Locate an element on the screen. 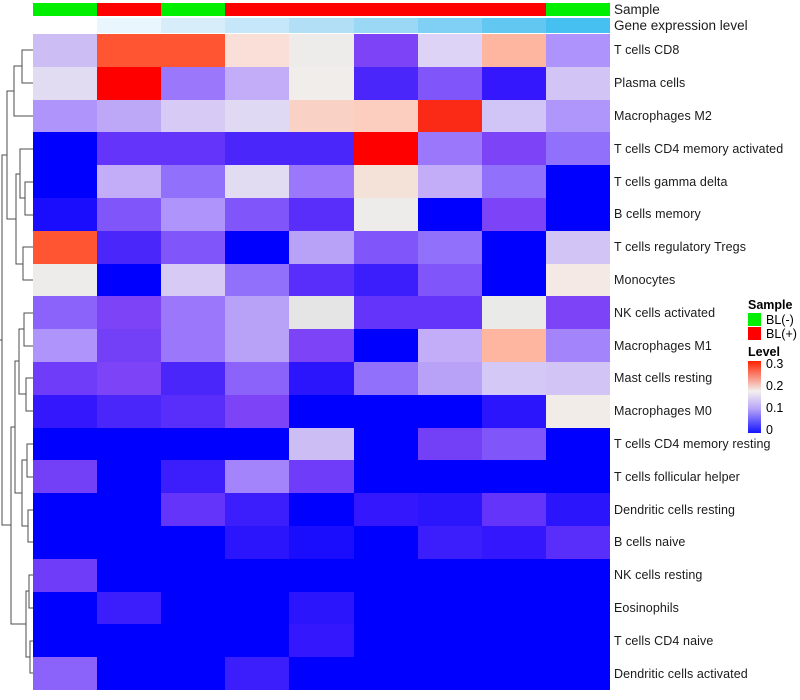 The height and width of the screenshot is (700, 800). row-label: Monocytes is located at coordinates (645, 279).